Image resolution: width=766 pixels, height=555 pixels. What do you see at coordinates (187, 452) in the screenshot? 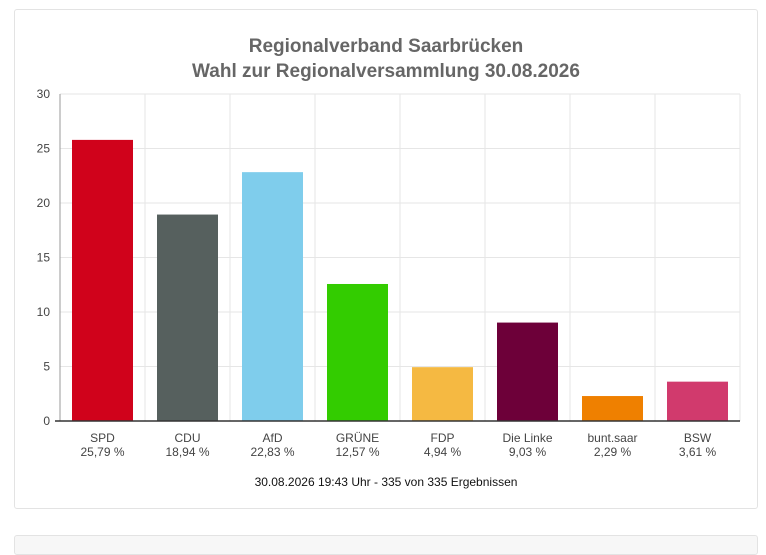
I see `value-label: 18,94 %` at bounding box center [187, 452].